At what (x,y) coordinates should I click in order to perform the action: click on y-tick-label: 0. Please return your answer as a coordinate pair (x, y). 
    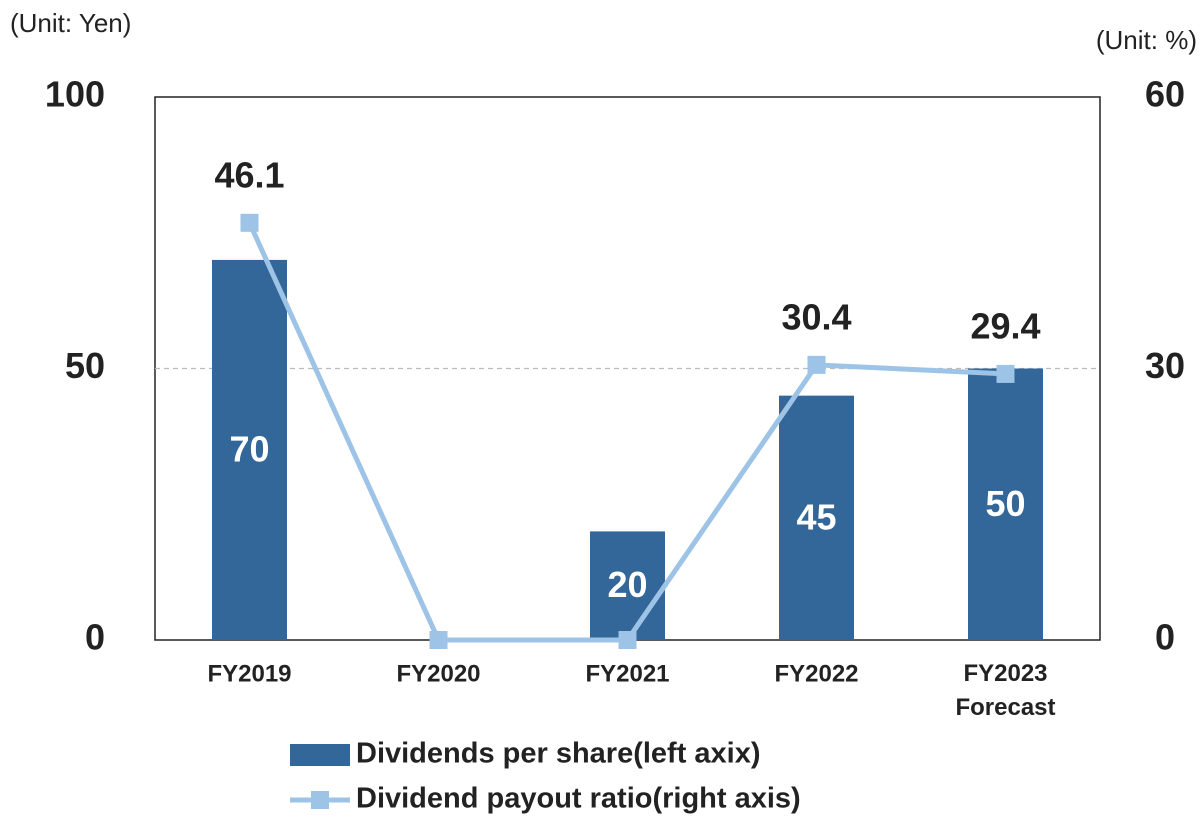
    Looking at the image, I should click on (95, 637).